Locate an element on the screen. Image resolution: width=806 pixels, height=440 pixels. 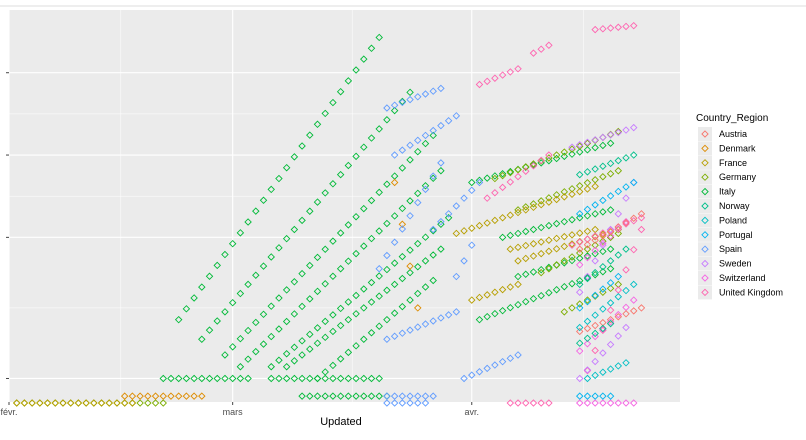
legend-label: Spain is located at coordinates (730, 249).